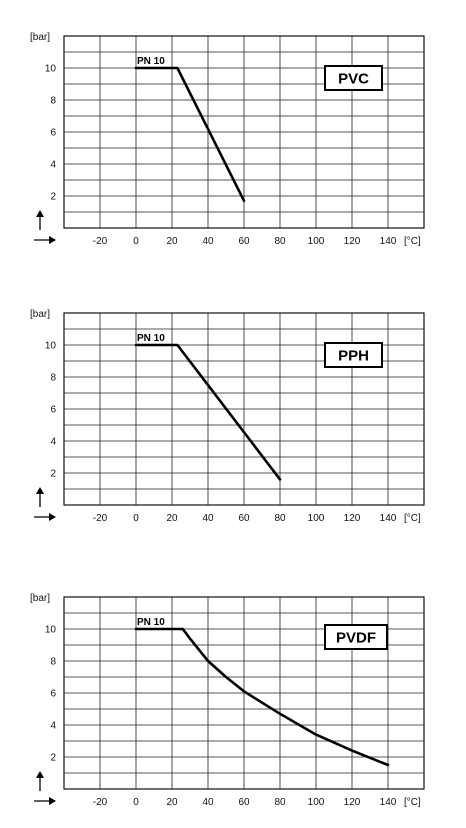  I want to click on material-title: PPH, so click(353, 356).